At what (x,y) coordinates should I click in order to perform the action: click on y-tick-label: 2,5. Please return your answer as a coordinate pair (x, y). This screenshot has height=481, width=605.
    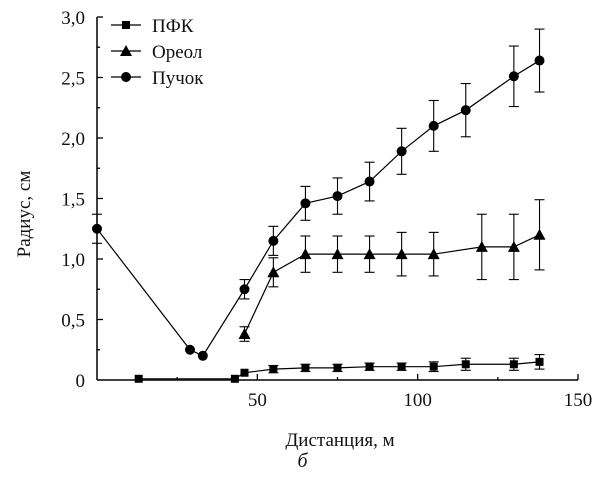
    Looking at the image, I should click on (73, 79).